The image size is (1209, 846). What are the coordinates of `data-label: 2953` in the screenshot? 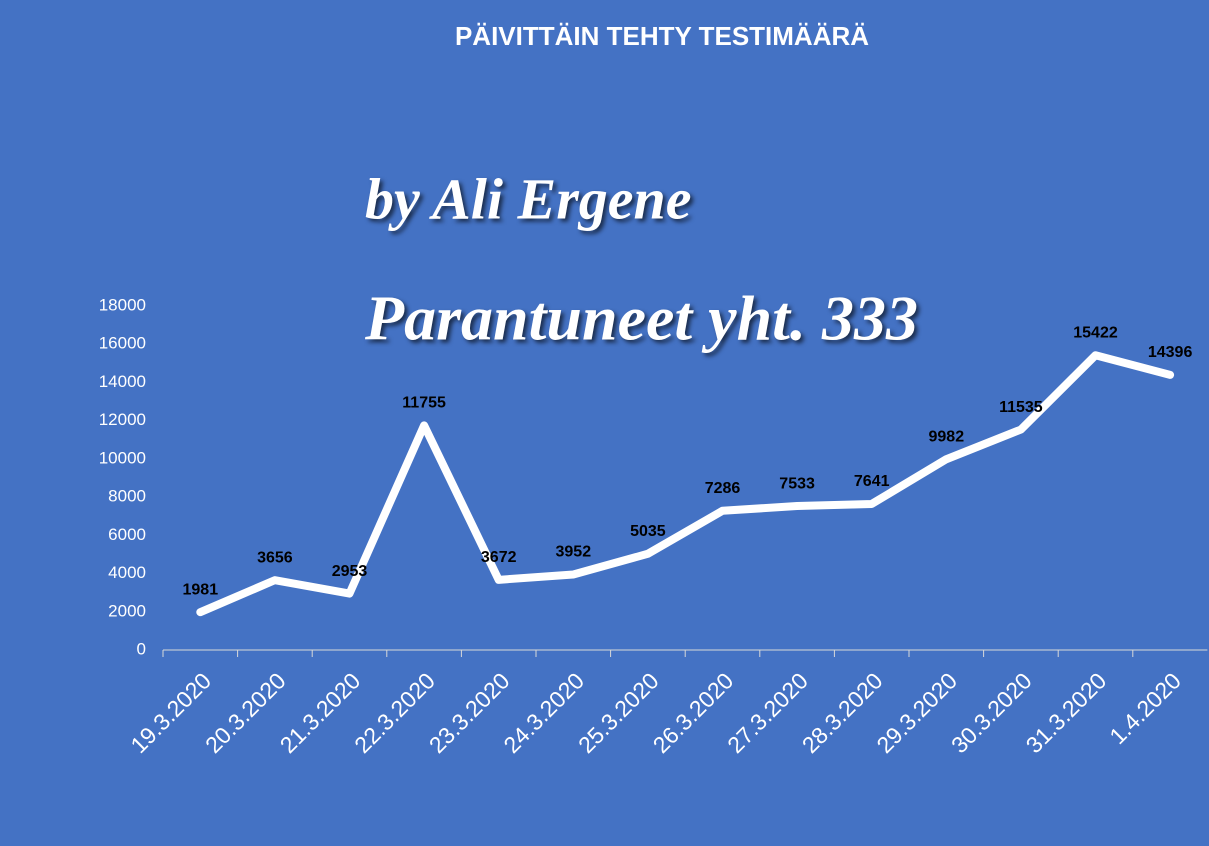 It's located at (350, 571).